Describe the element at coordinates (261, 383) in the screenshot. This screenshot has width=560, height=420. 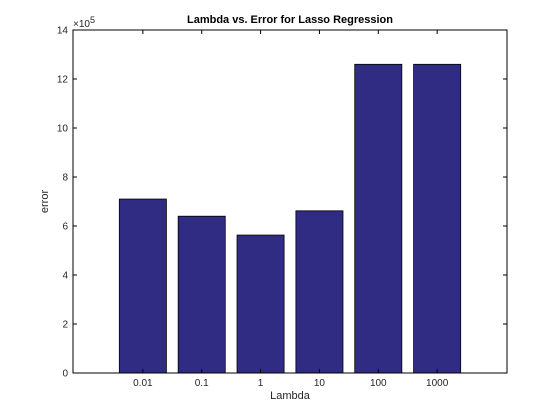
I see `x-tick-label-1: 1` at that location.